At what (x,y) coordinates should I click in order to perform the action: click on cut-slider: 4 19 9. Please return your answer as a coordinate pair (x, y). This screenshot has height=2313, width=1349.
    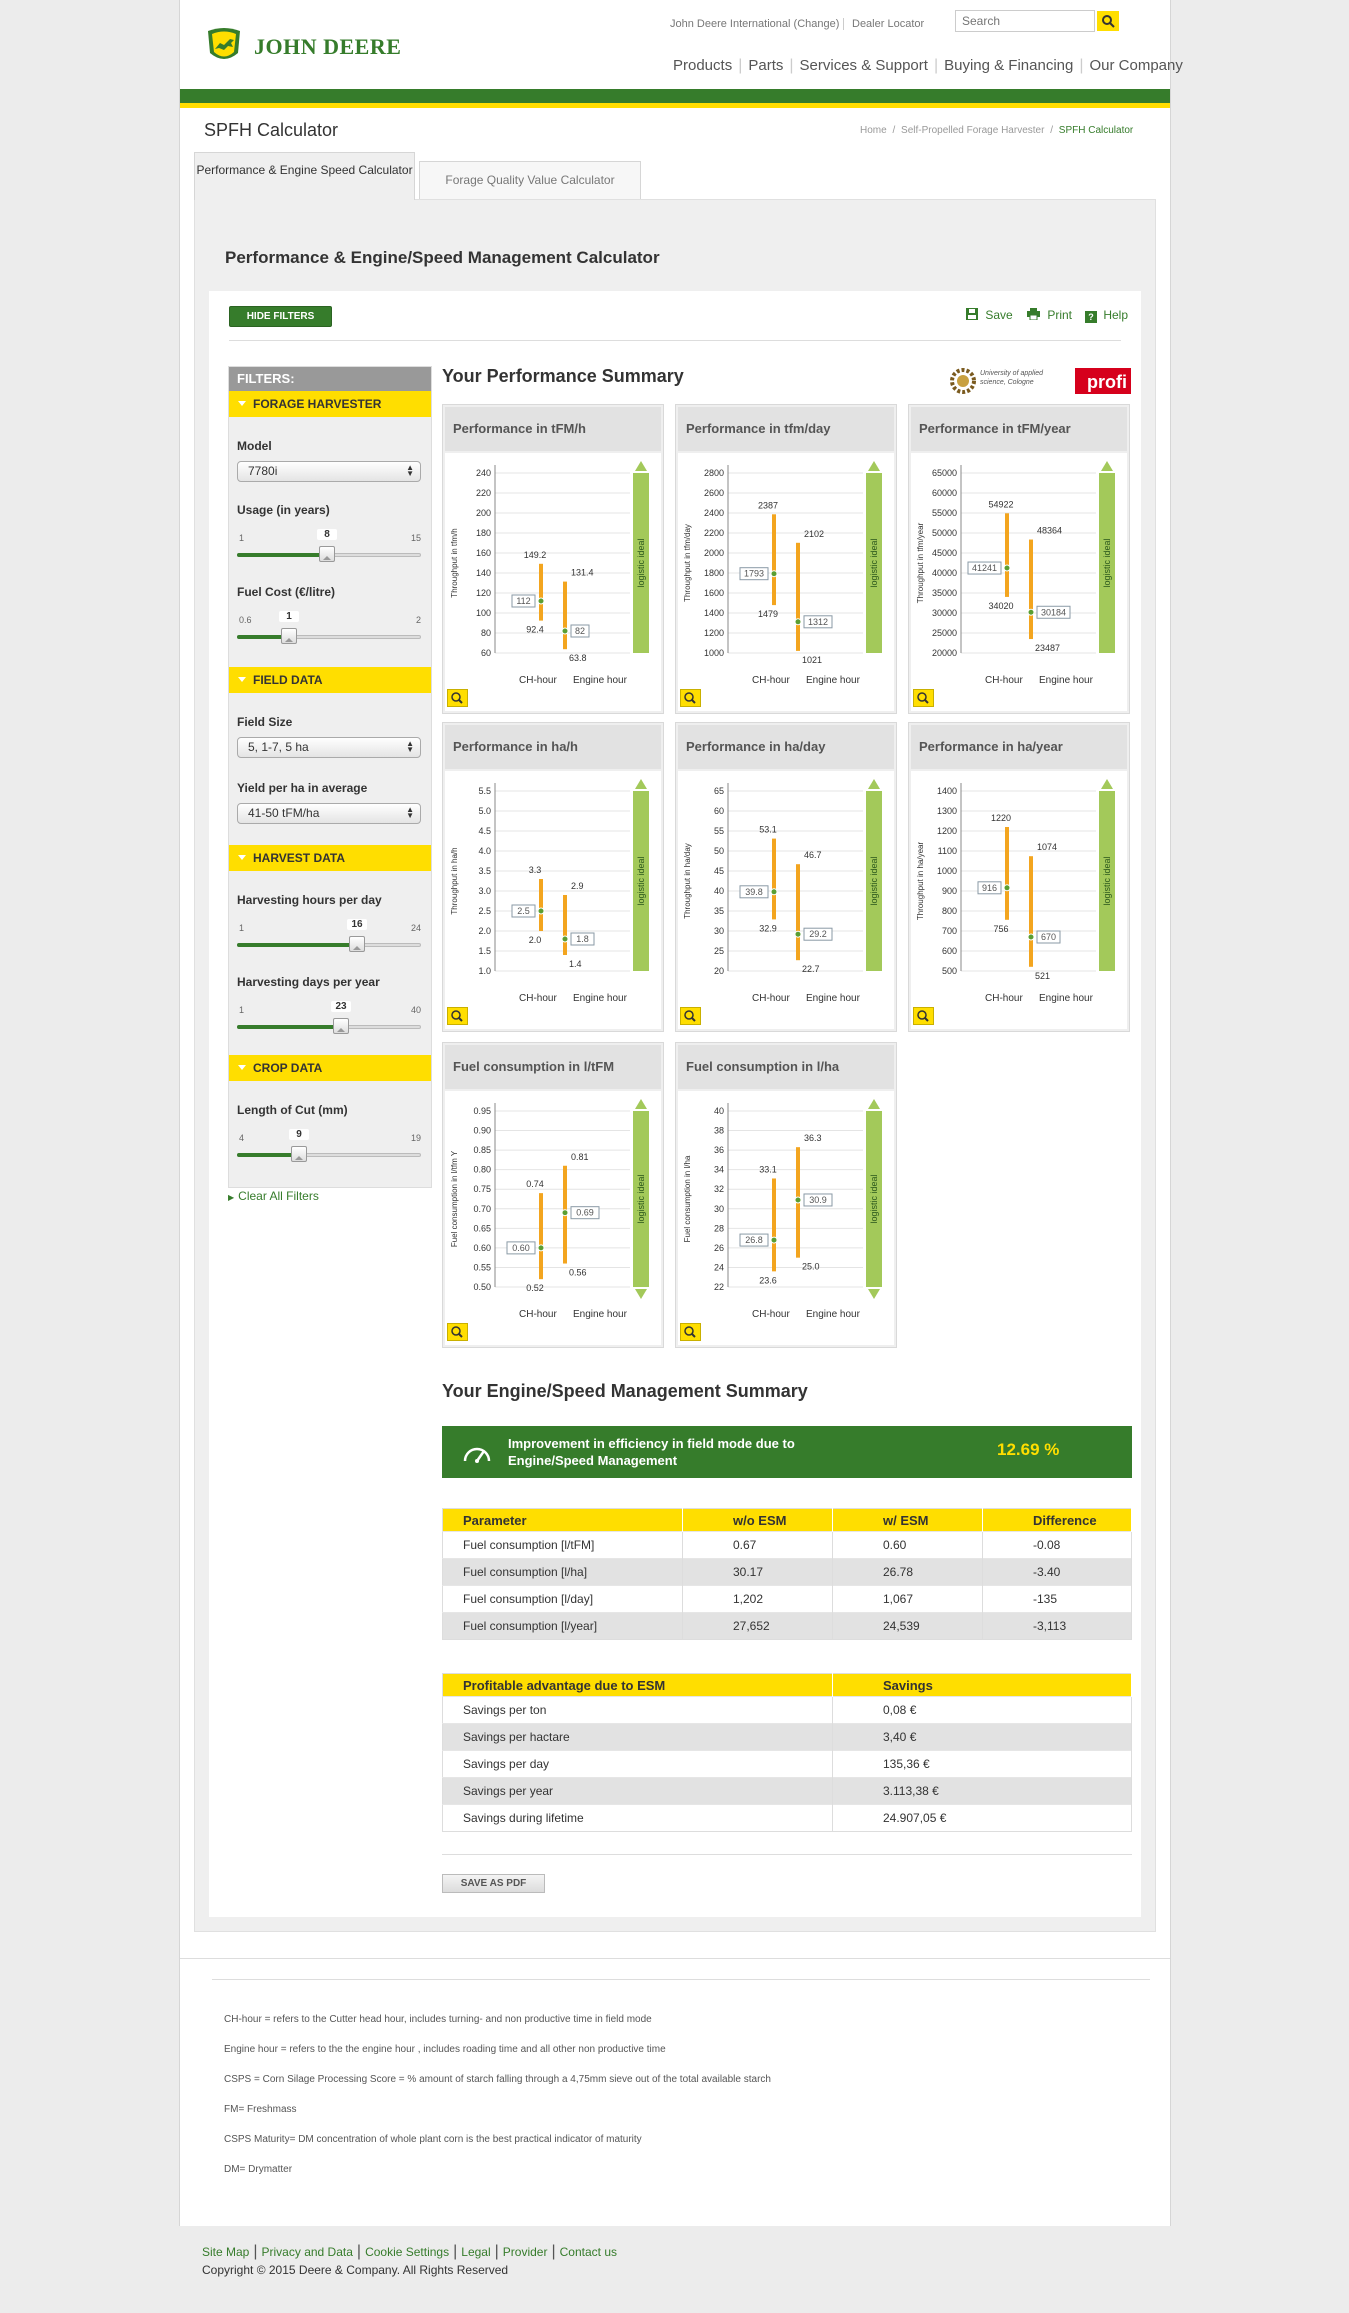
    Looking at the image, I should click on (329, 1153).